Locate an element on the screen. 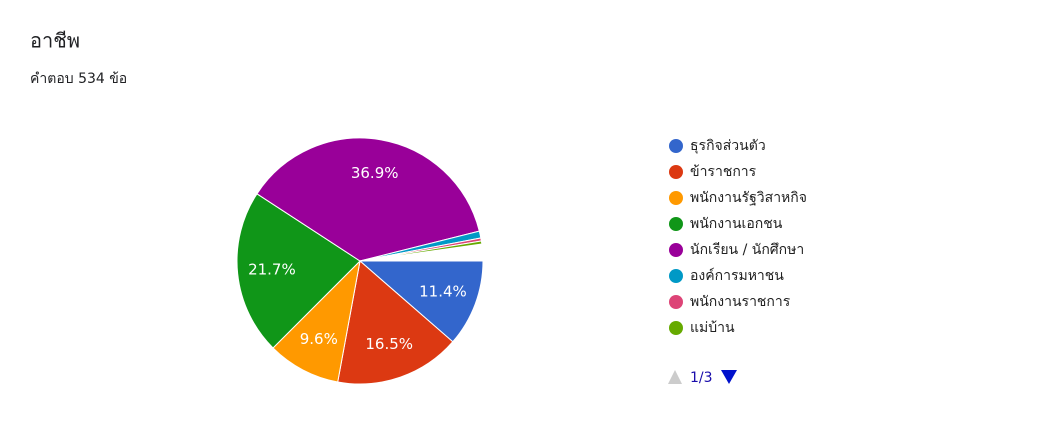 Image resolution: width=1051 pixels, height=428 pixels. data-label: 36.9% is located at coordinates (375, 173).